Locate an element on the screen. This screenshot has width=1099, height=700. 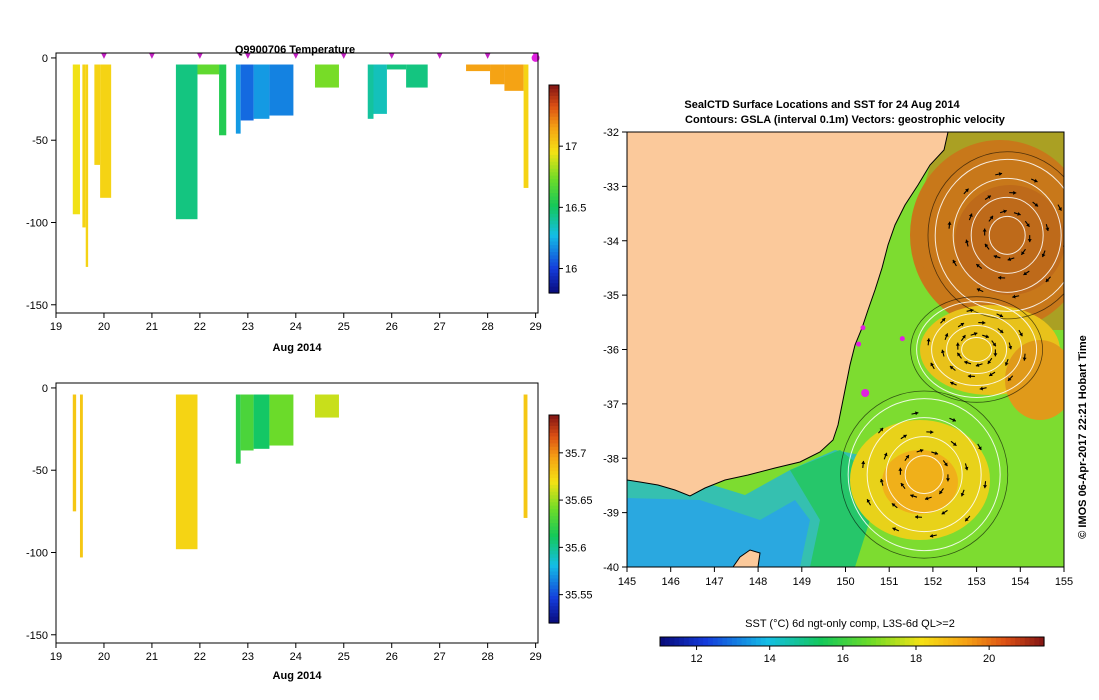
geostrophic-flow is located at coordinates (953, 355).